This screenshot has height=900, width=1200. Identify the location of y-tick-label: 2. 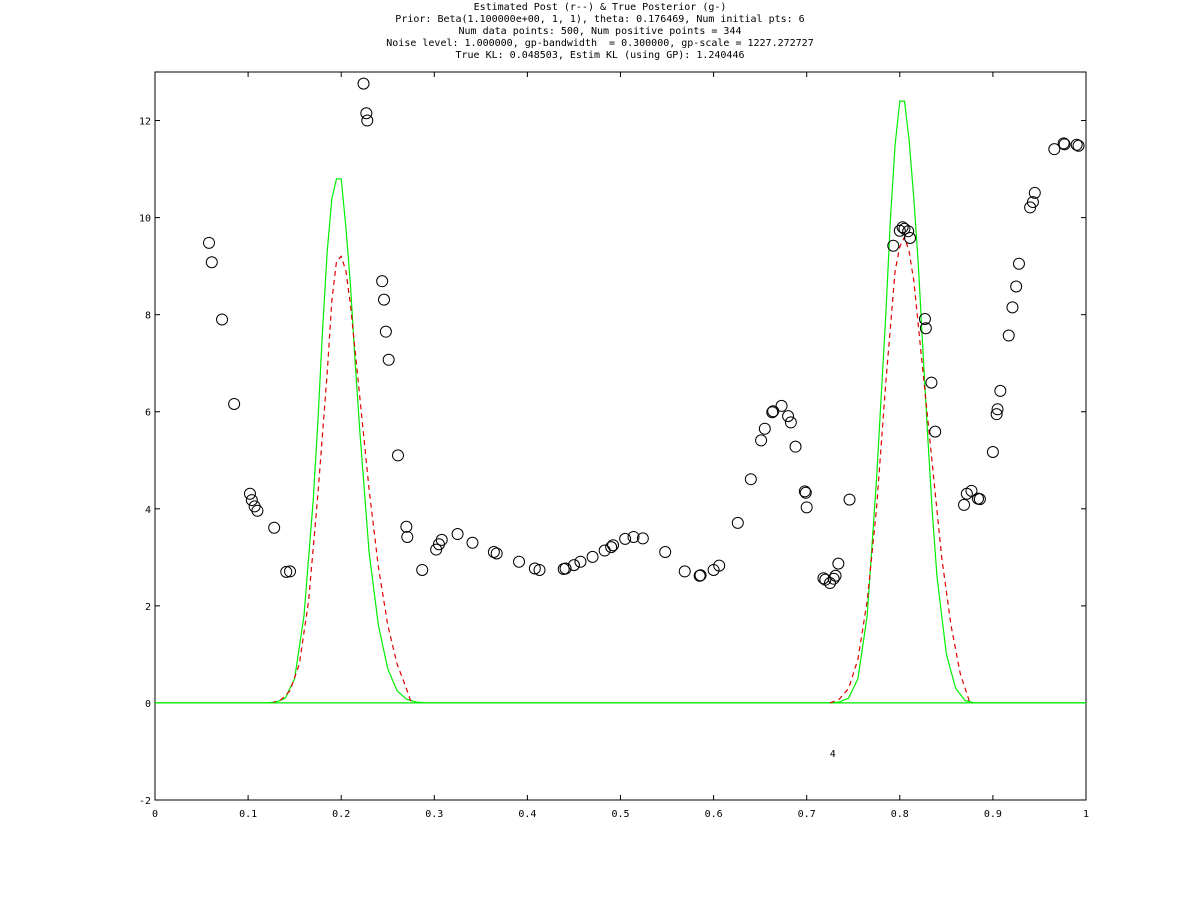
(148, 607).